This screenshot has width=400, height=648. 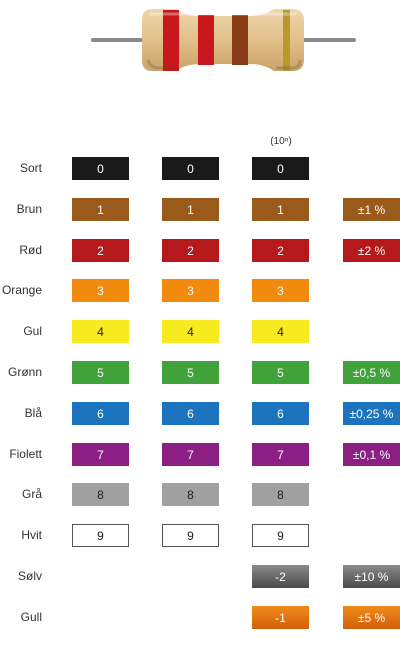 I want to click on resistor-body, so click(x=223, y=40).